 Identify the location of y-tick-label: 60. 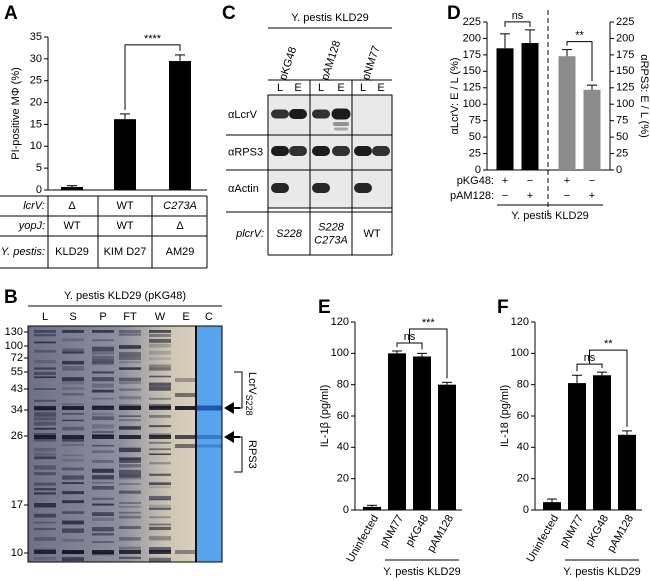
(523, 416).